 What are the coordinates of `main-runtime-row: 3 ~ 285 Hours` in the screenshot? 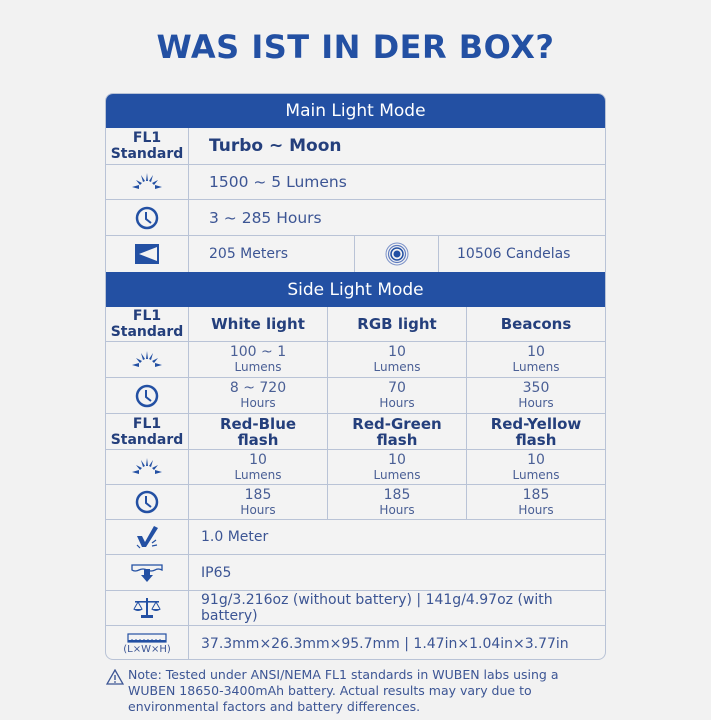 It's located at (355, 218).